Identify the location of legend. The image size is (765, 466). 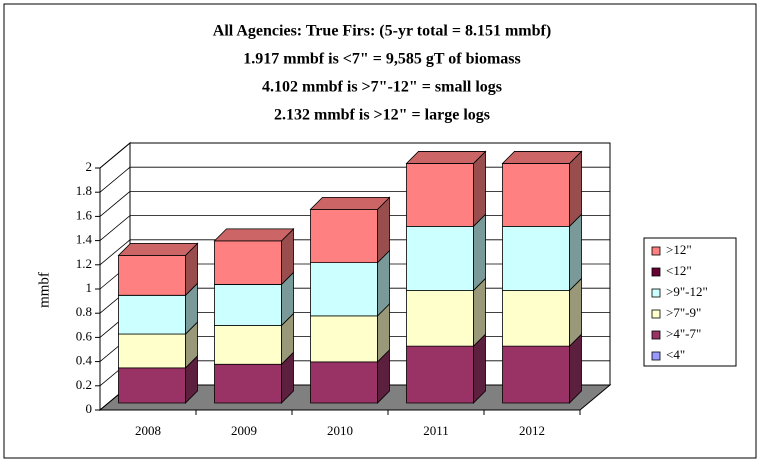
(690, 302).